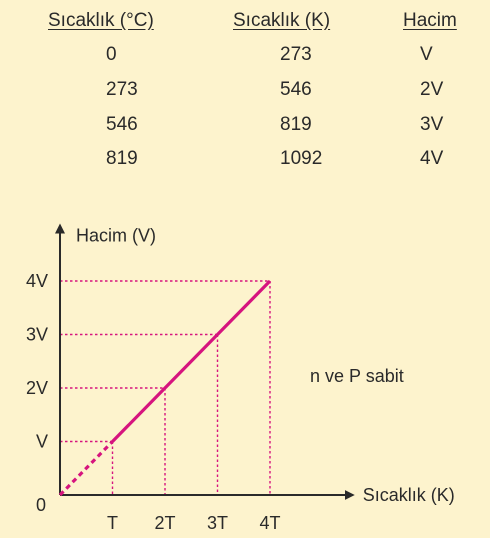 This screenshot has height=538, width=490. Describe the element at coordinates (116, 236) in the screenshot. I see `y-axis-label: Hacim (V)` at that location.